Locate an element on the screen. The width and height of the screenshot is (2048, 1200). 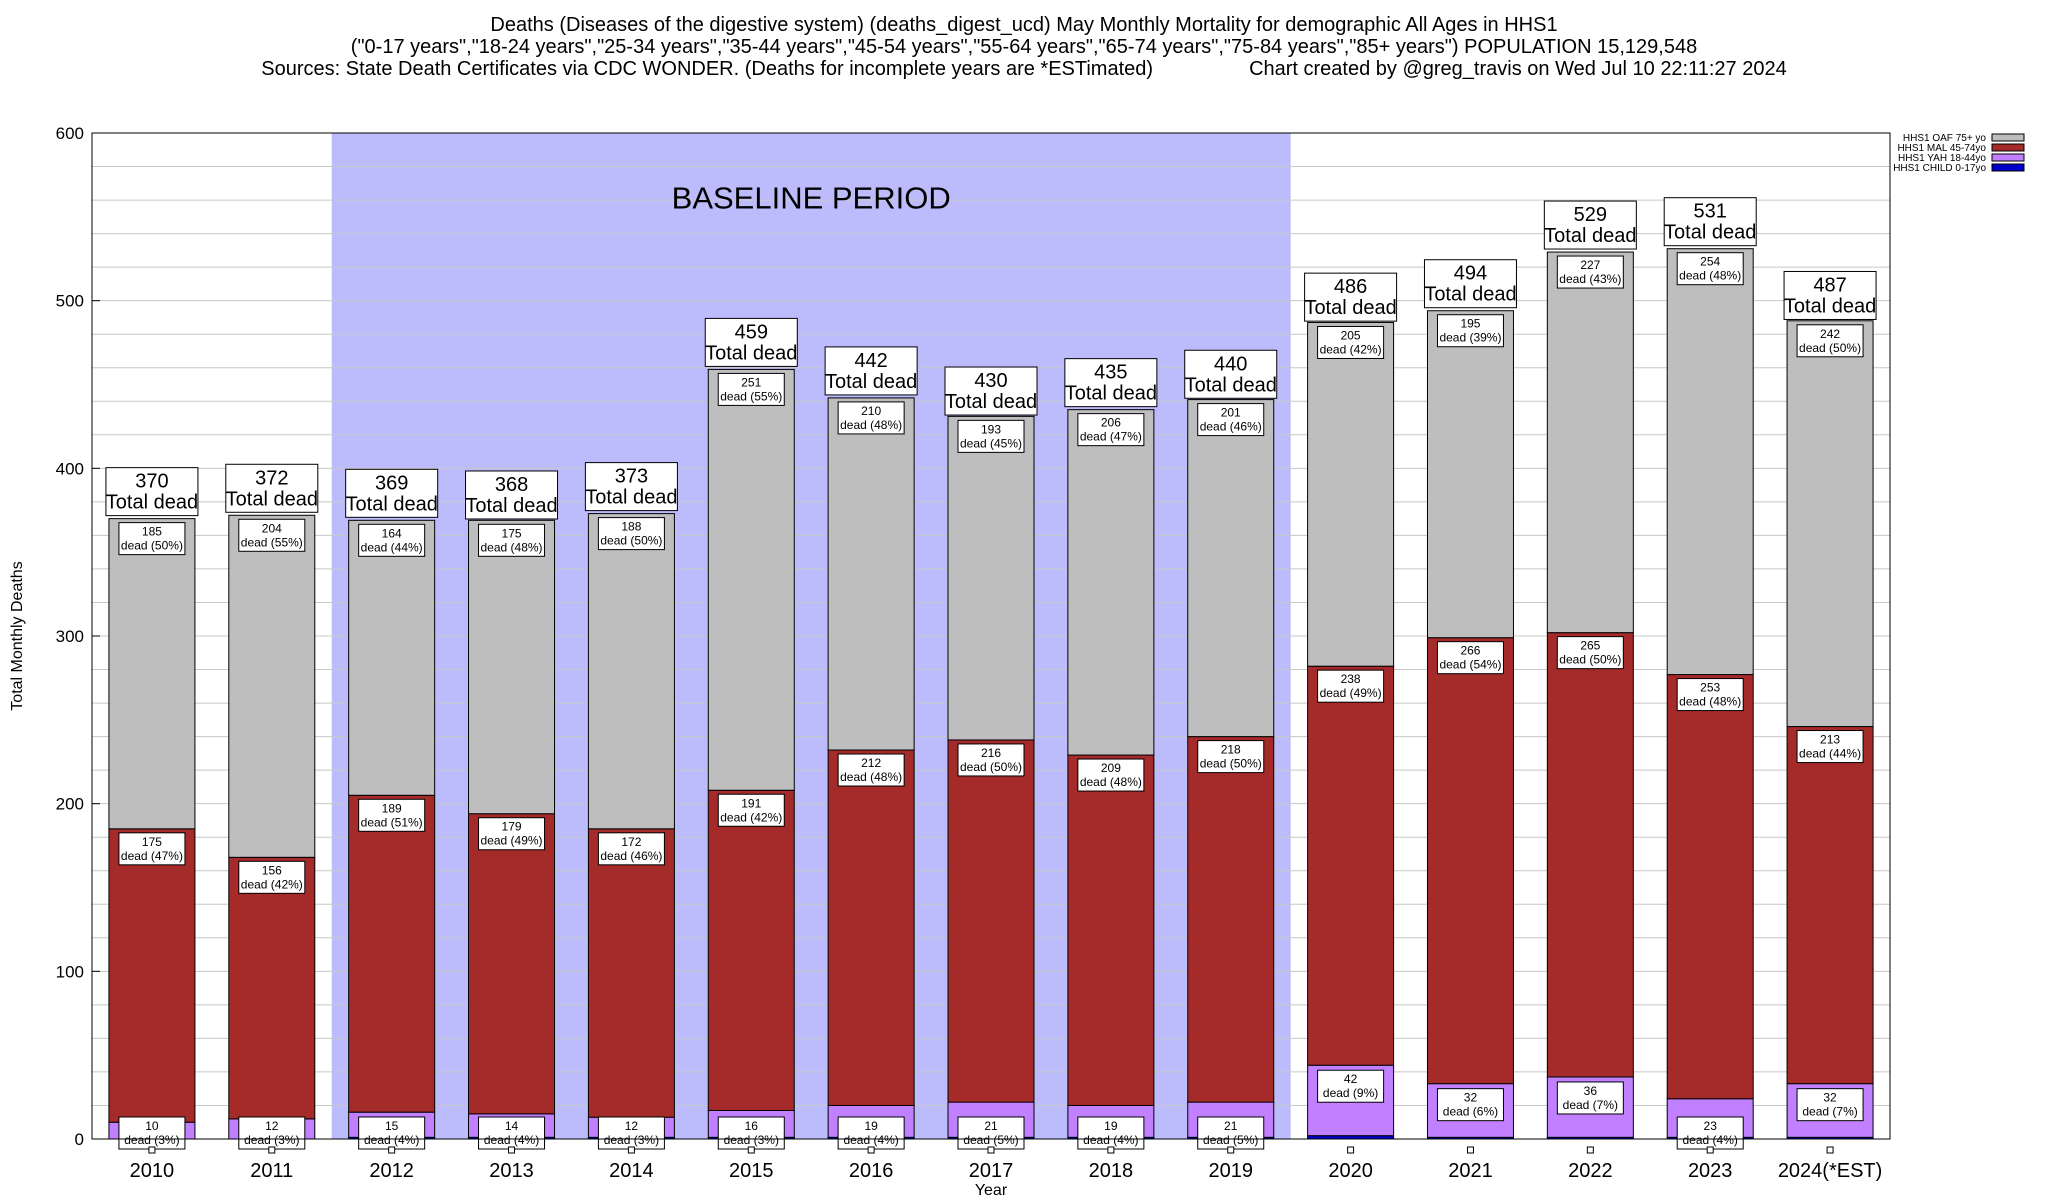
segment-pct-mal: dead (44%) is located at coordinates (1830, 754).